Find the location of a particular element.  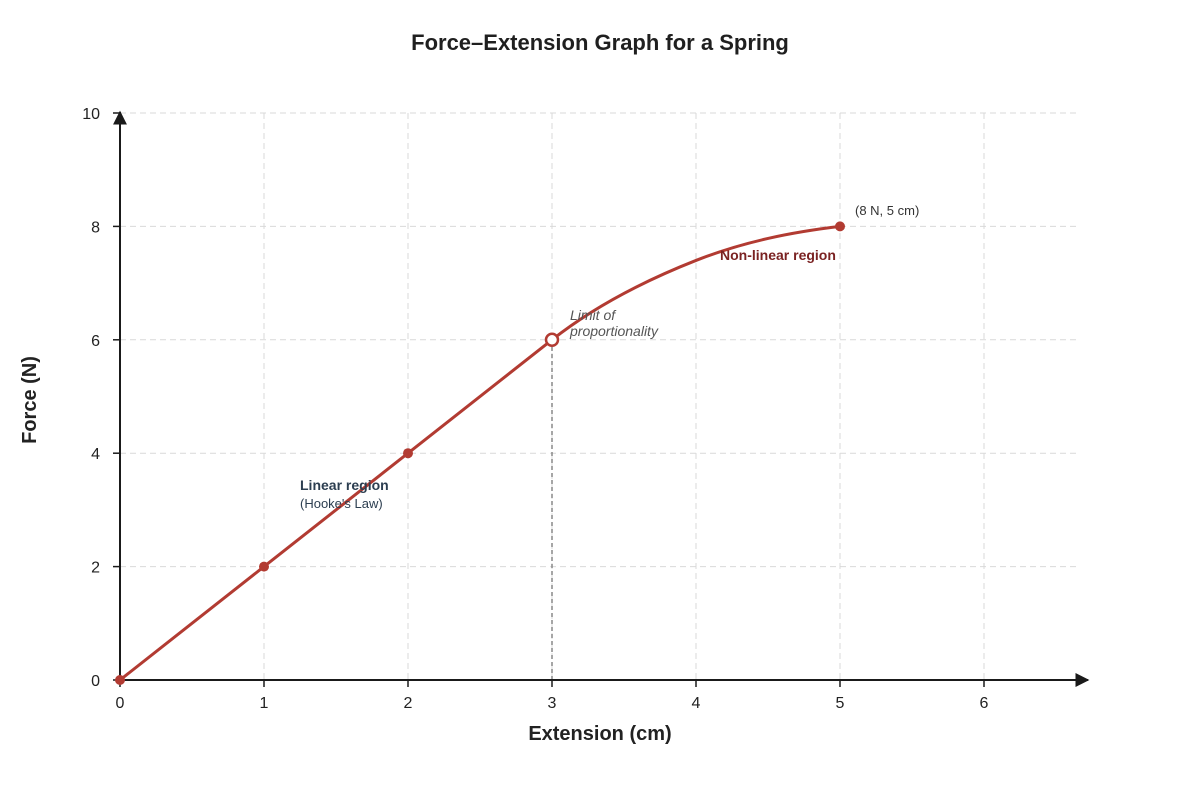

x-tick-label: 6 is located at coordinates (984, 703).